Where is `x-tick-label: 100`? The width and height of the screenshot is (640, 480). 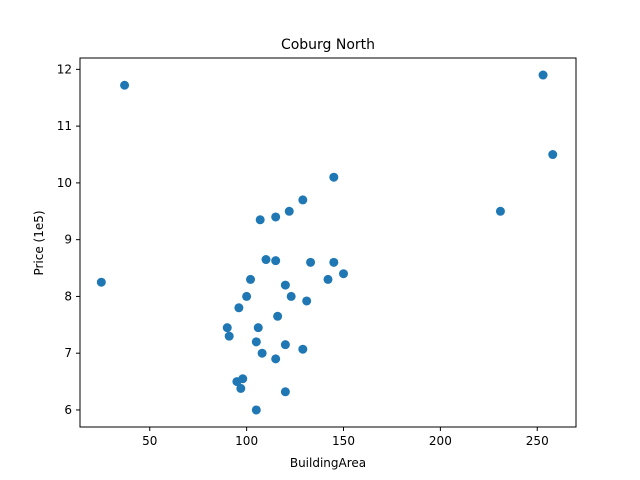 x-tick-label: 100 is located at coordinates (246, 441).